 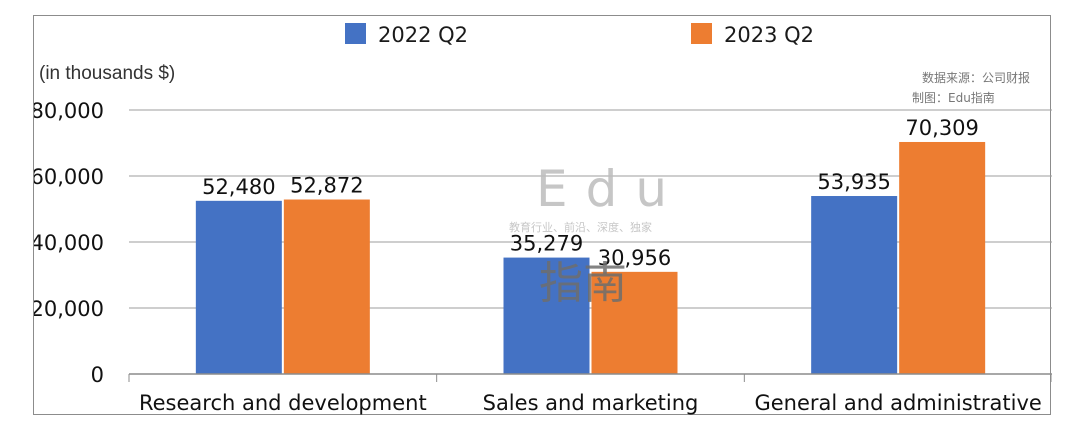 I want to click on watermark-cn: 指南, so click(x=583, y=283).